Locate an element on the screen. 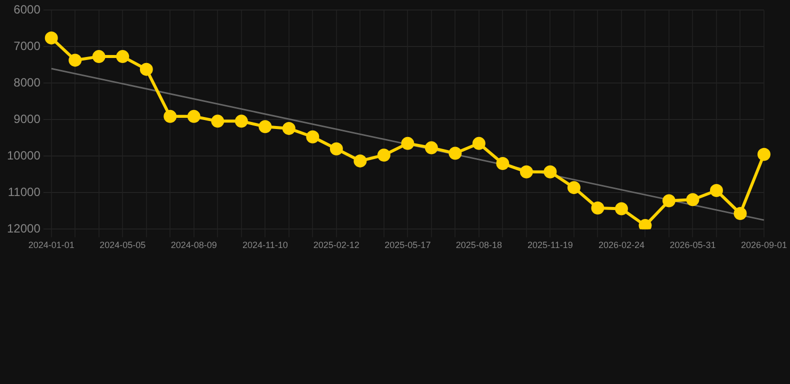  y-tick-label: 10000 is located at coordinates (23, 155).